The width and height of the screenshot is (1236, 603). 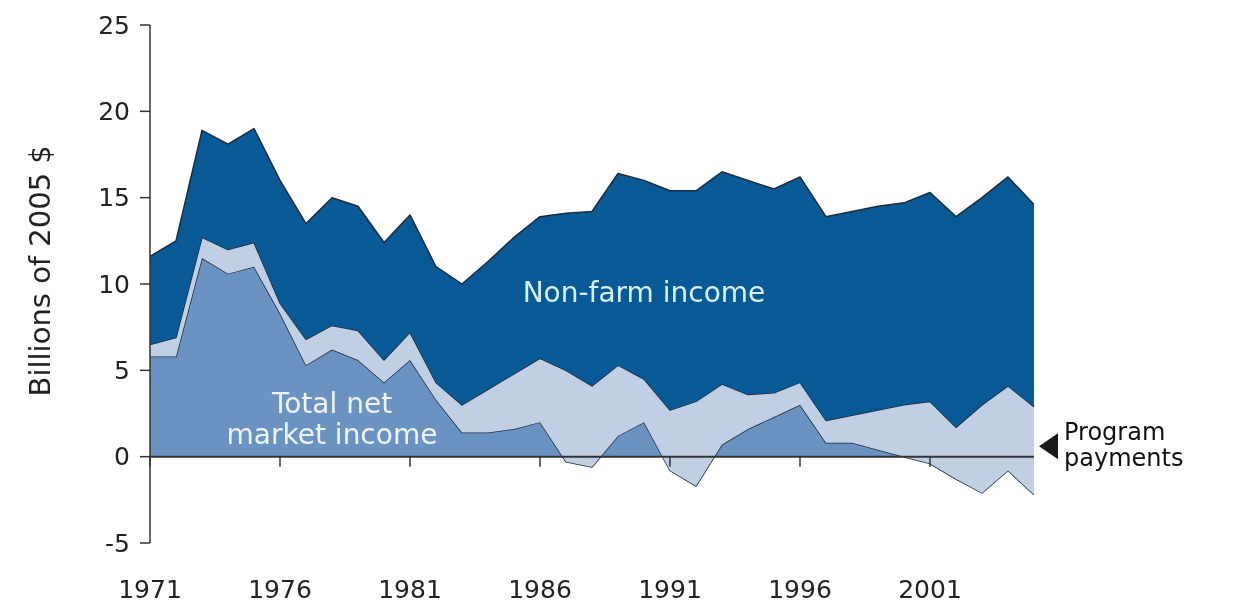 What do you see at coordinates (122, 371) in the screenshot?
I see `y-tick-label: 5` at bounding box center [122, 371].